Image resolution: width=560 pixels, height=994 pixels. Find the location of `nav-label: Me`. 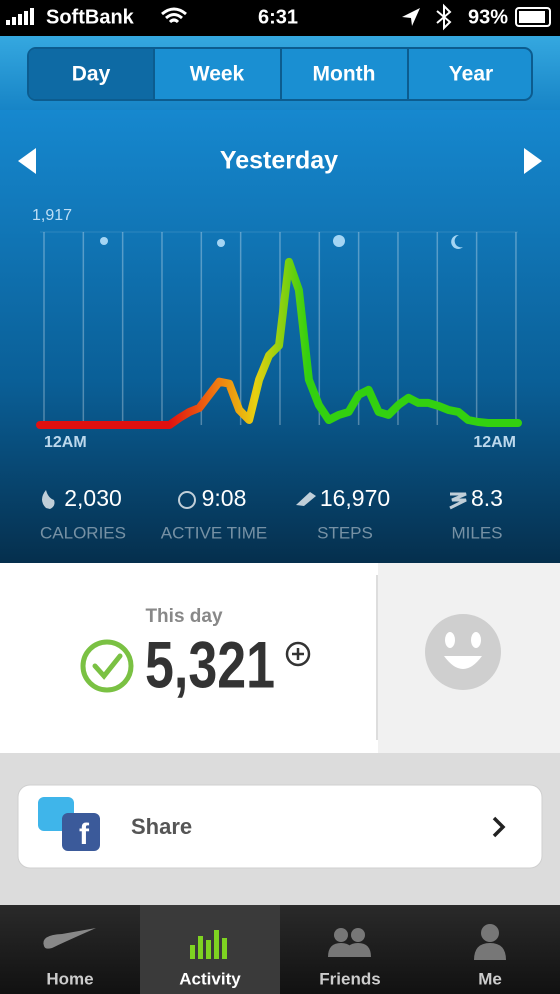

nav-label: Me is located at coordinates (490, 978).